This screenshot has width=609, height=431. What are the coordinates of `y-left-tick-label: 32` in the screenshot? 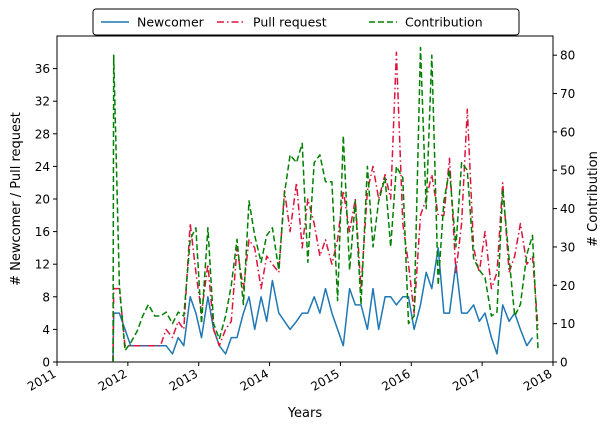 It's located at (42, 102).